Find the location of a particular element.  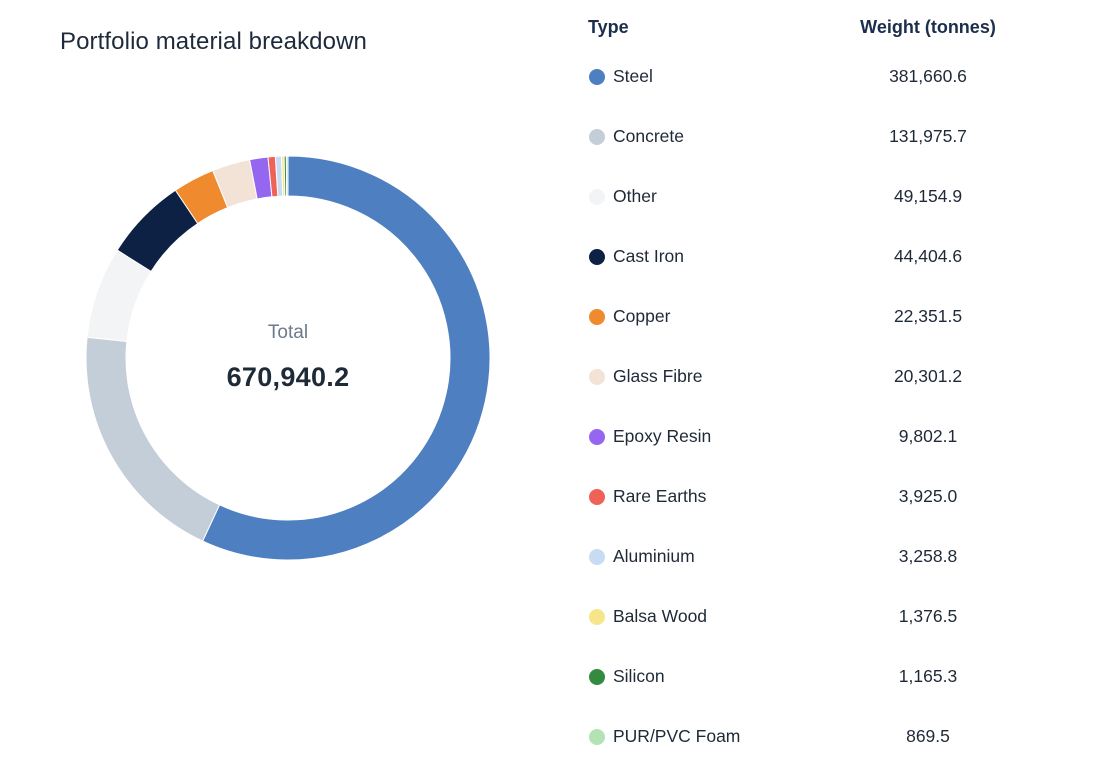

legend-swatch-silicon is located at coordinates (597, 677).